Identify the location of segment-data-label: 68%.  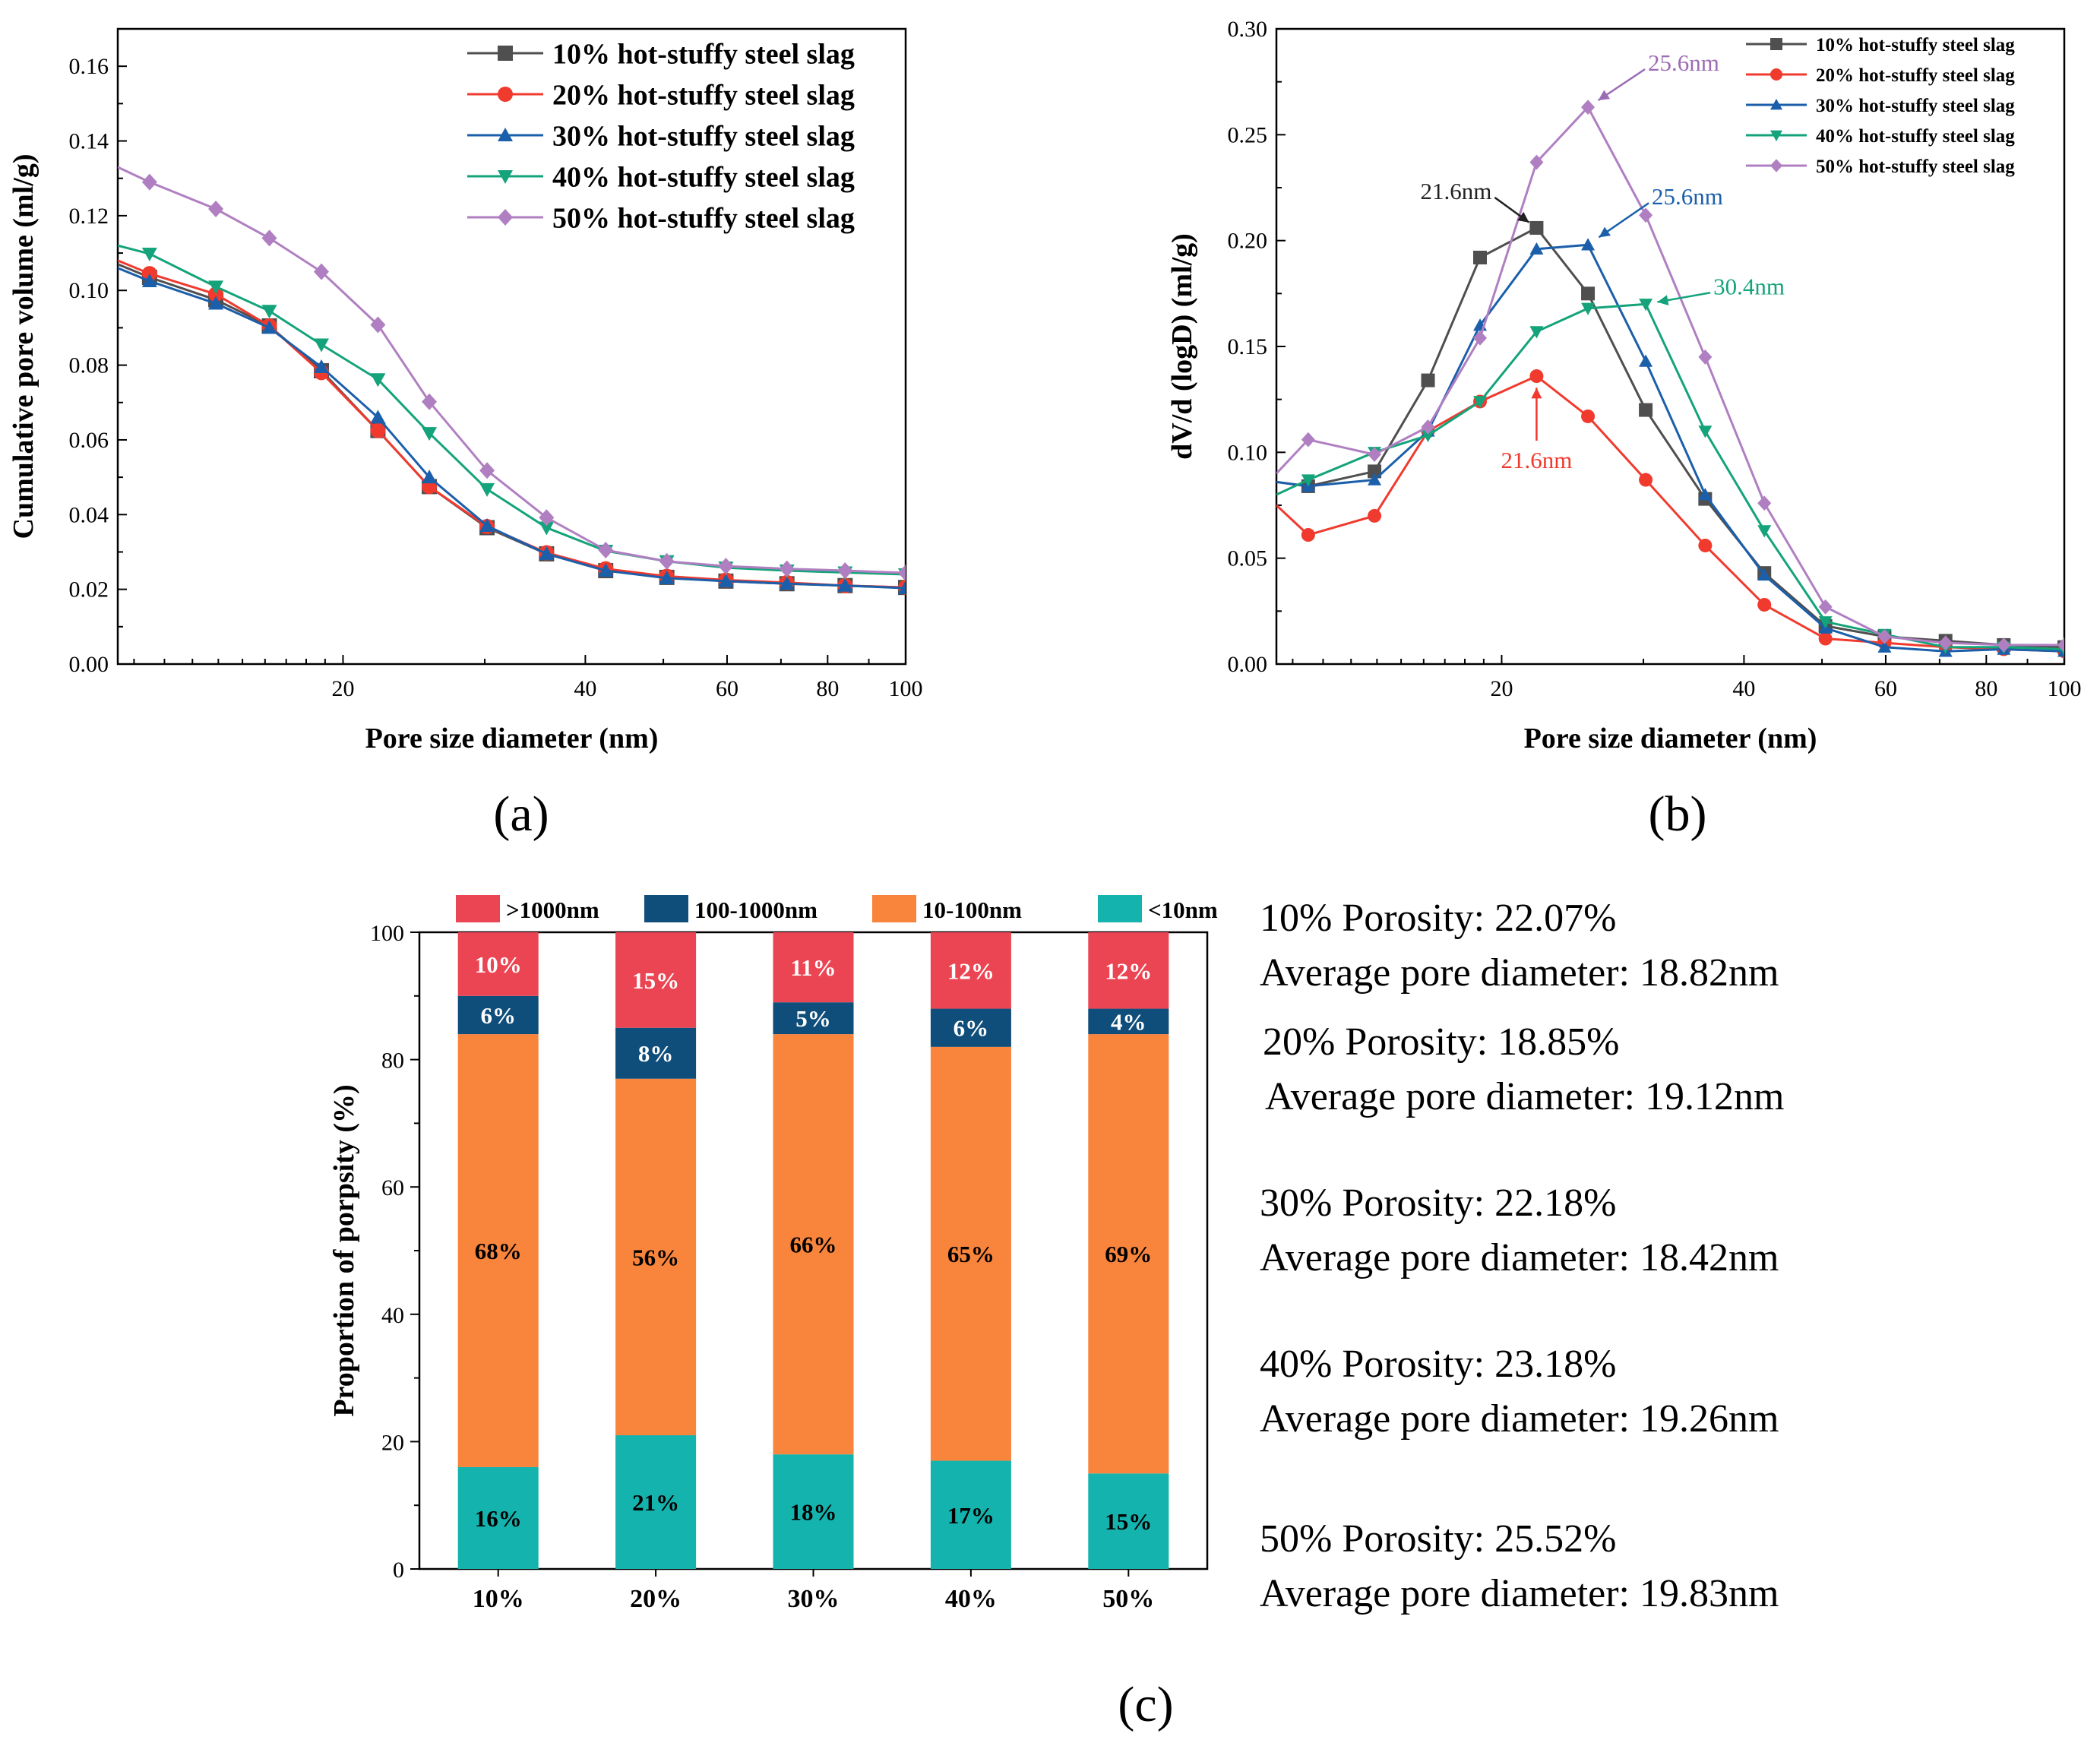
(498, 1251).